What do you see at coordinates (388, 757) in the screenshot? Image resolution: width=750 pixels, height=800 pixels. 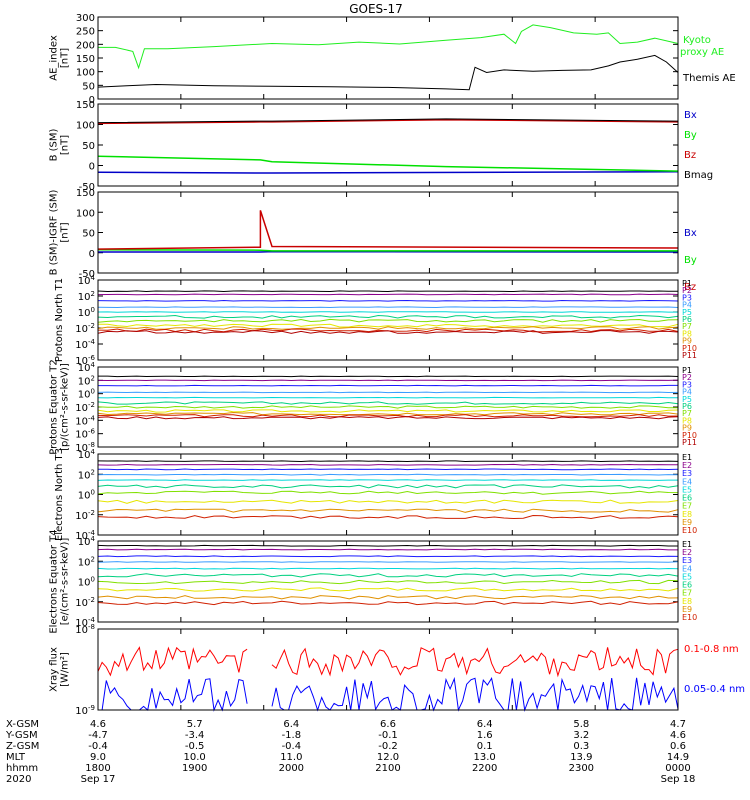 I see `orbit-value: 12.0` at bounding box center [388, 757].